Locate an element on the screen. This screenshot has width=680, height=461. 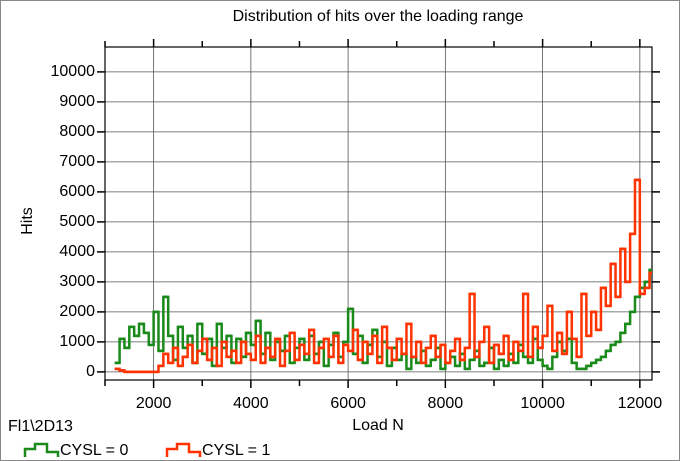
y-tick-label: 5000 is located at coordinates (77, 221).